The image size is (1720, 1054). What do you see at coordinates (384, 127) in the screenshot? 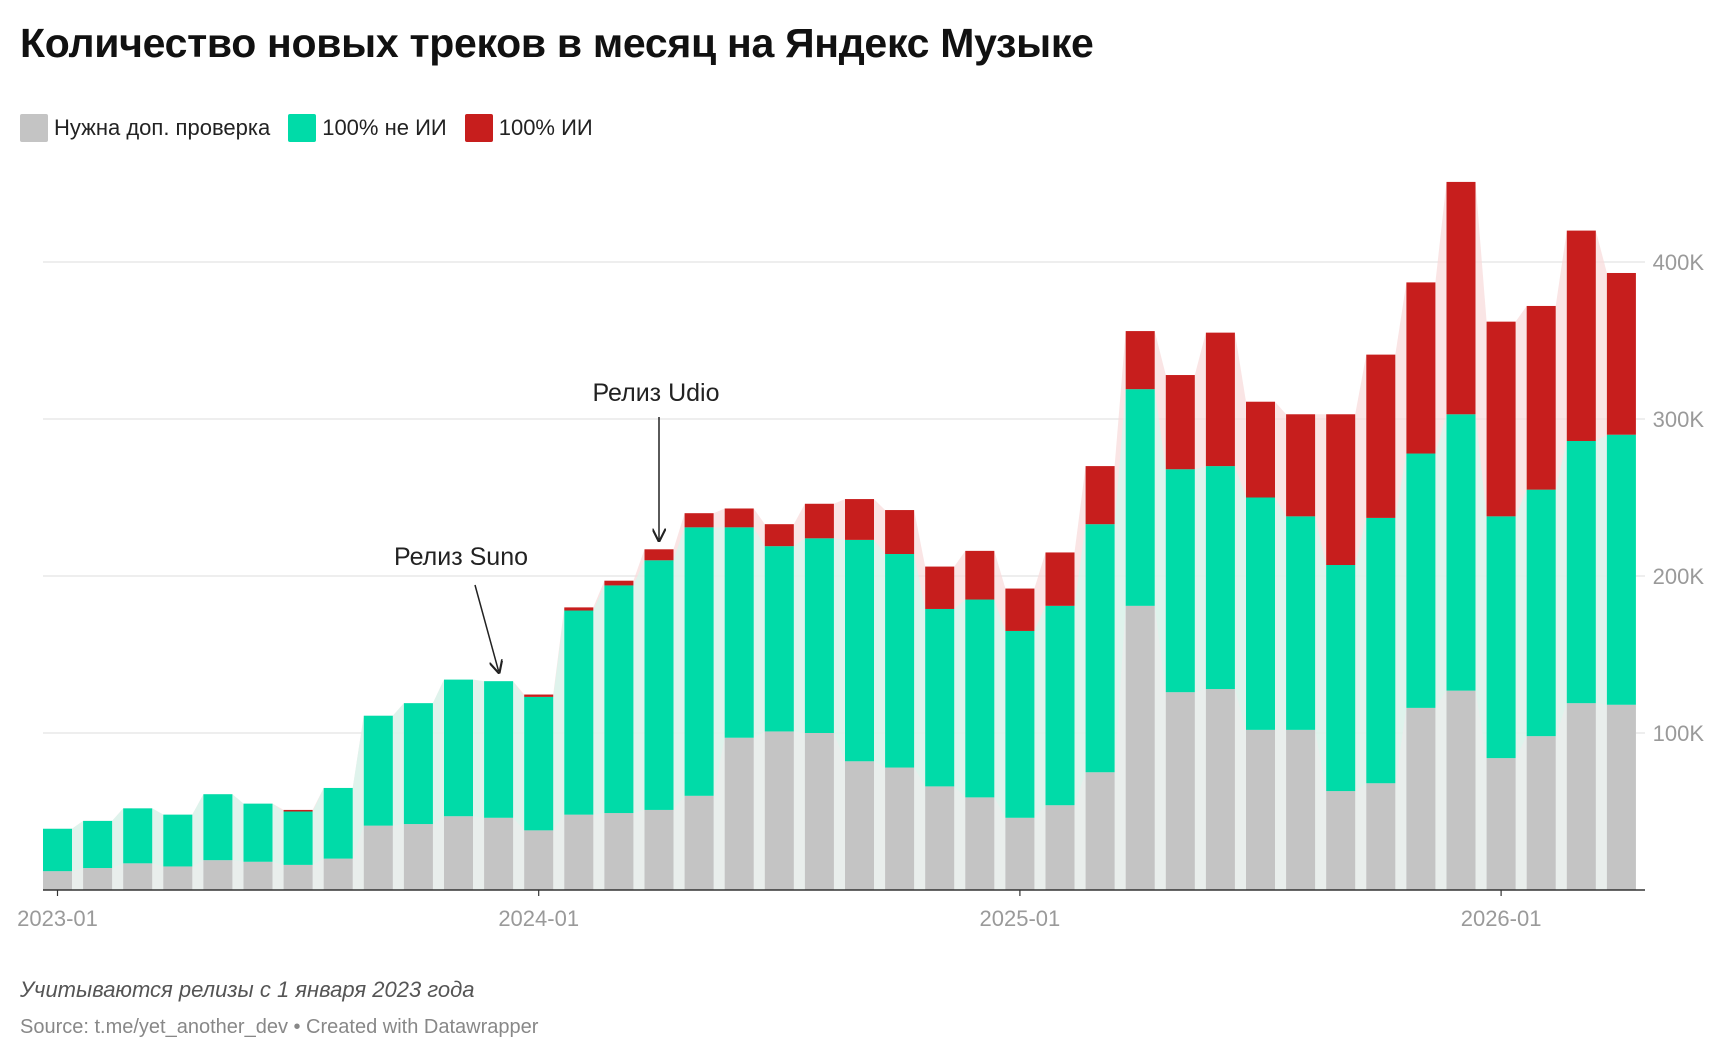
I see `legend-label: 100% не ИИ` at bounding box center [384, 127].